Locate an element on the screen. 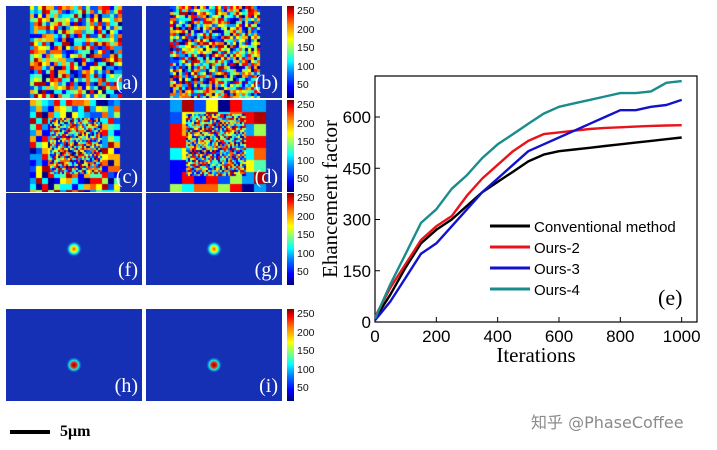 This screenshot has height=450, width=717. x-tick-label: 200 is located at coordinates (436, 336).